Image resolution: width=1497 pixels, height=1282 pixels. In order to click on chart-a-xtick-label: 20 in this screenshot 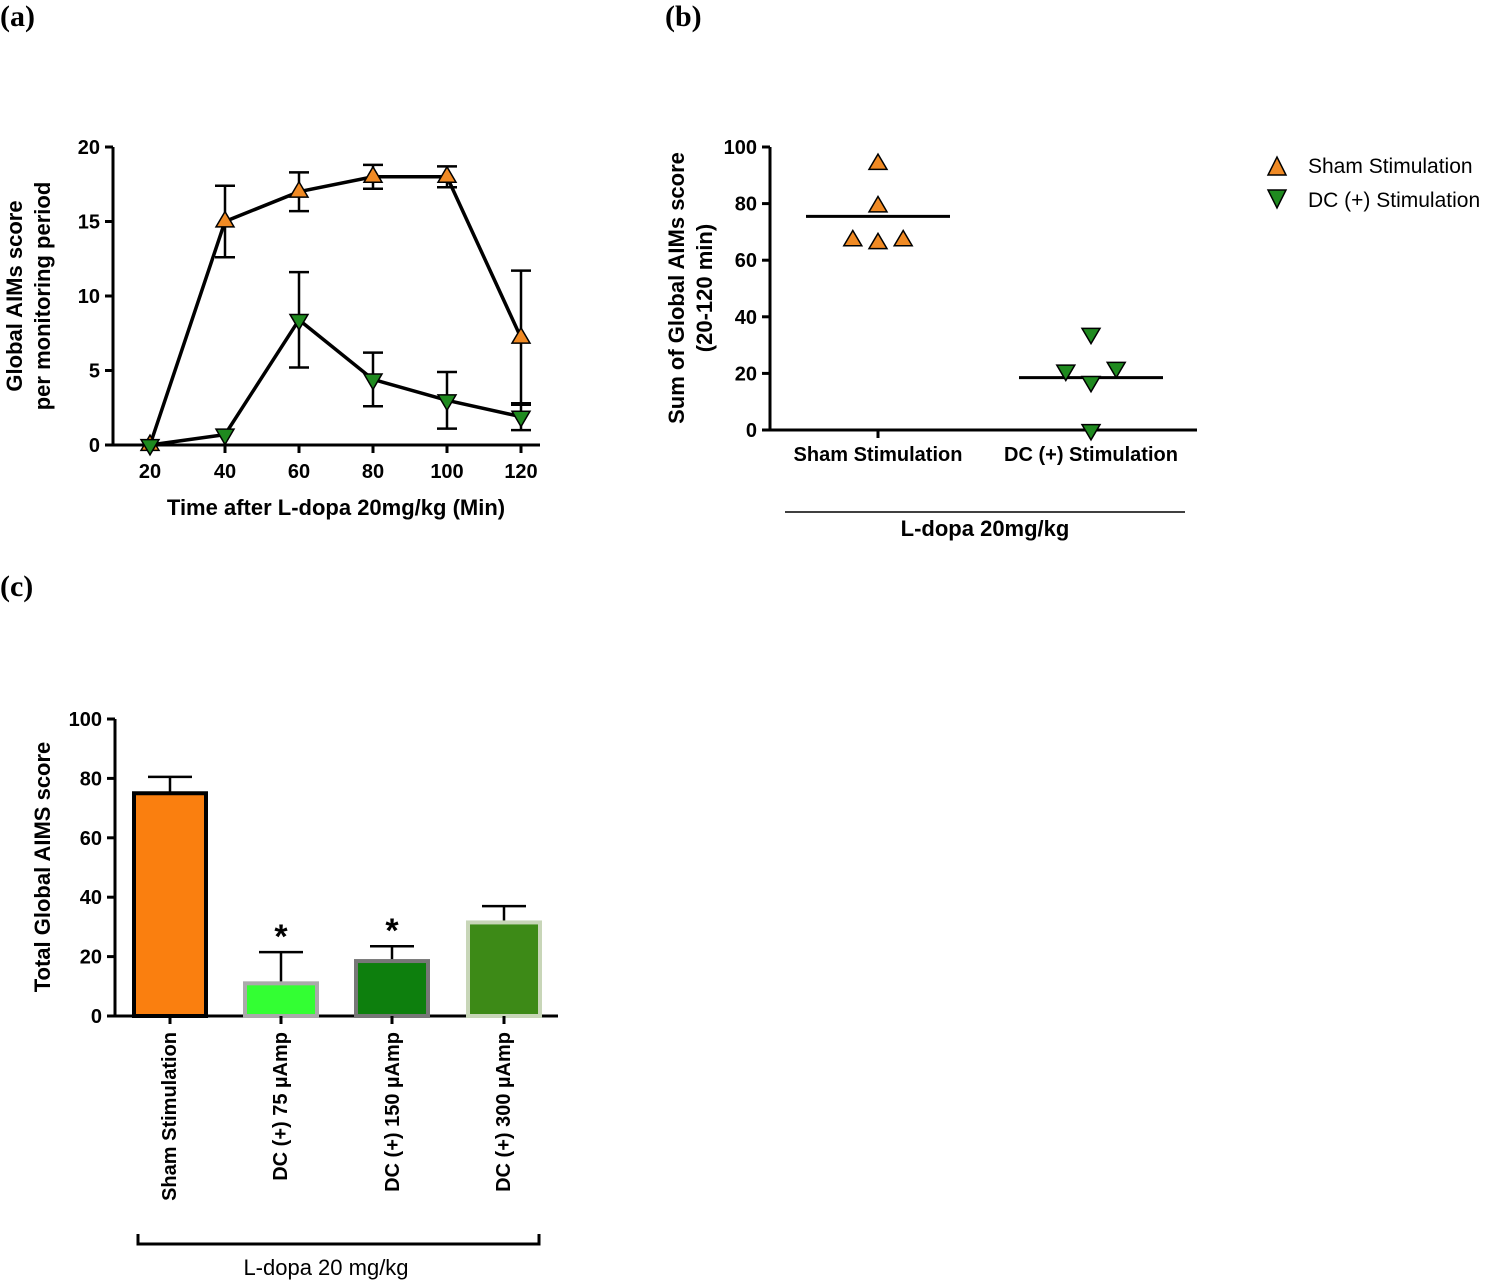, I will do `click(150, 472)`.